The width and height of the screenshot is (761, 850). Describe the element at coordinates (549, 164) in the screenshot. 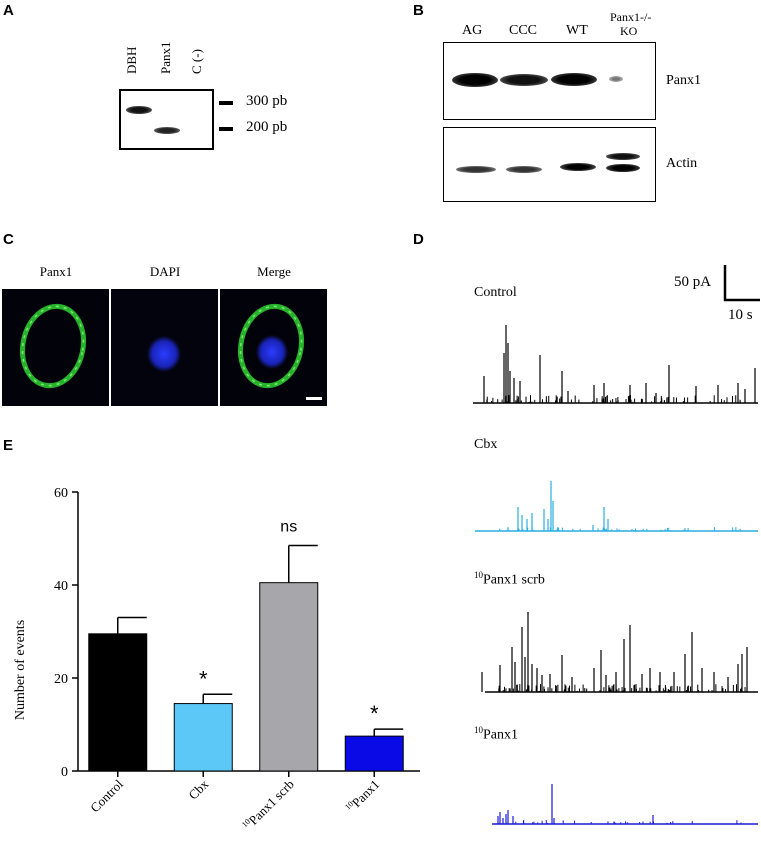

I see `western-blot-actin` at that location.